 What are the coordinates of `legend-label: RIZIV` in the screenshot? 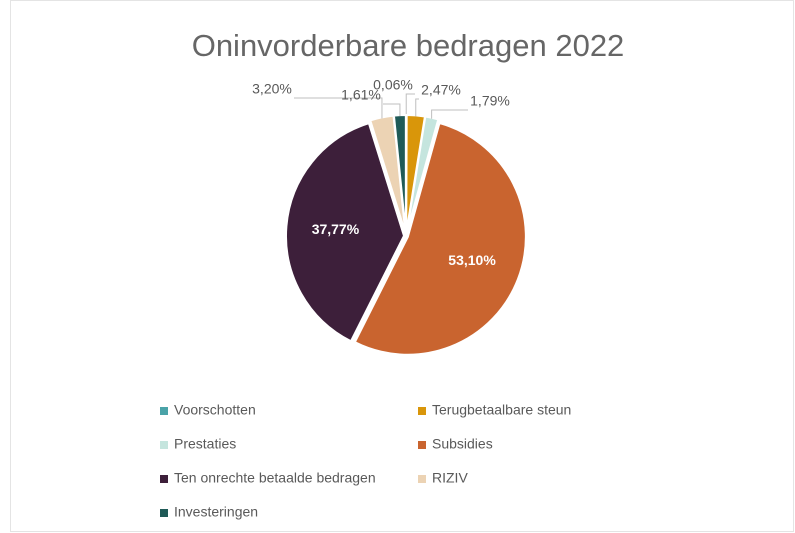 It's located at (450, 478).